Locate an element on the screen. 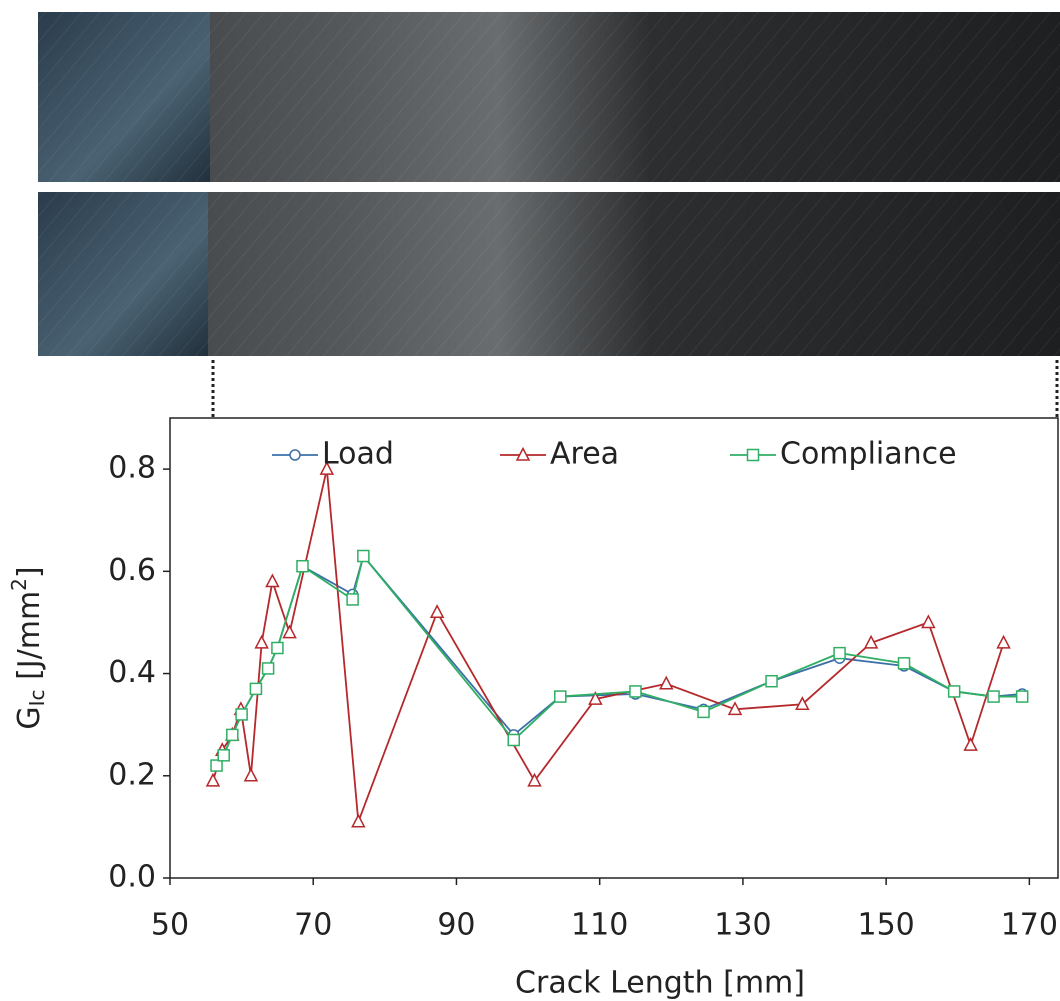 This screenshot has height=1001, width=1060. x-tick-label: 90 is located at coordinates (456, 925).